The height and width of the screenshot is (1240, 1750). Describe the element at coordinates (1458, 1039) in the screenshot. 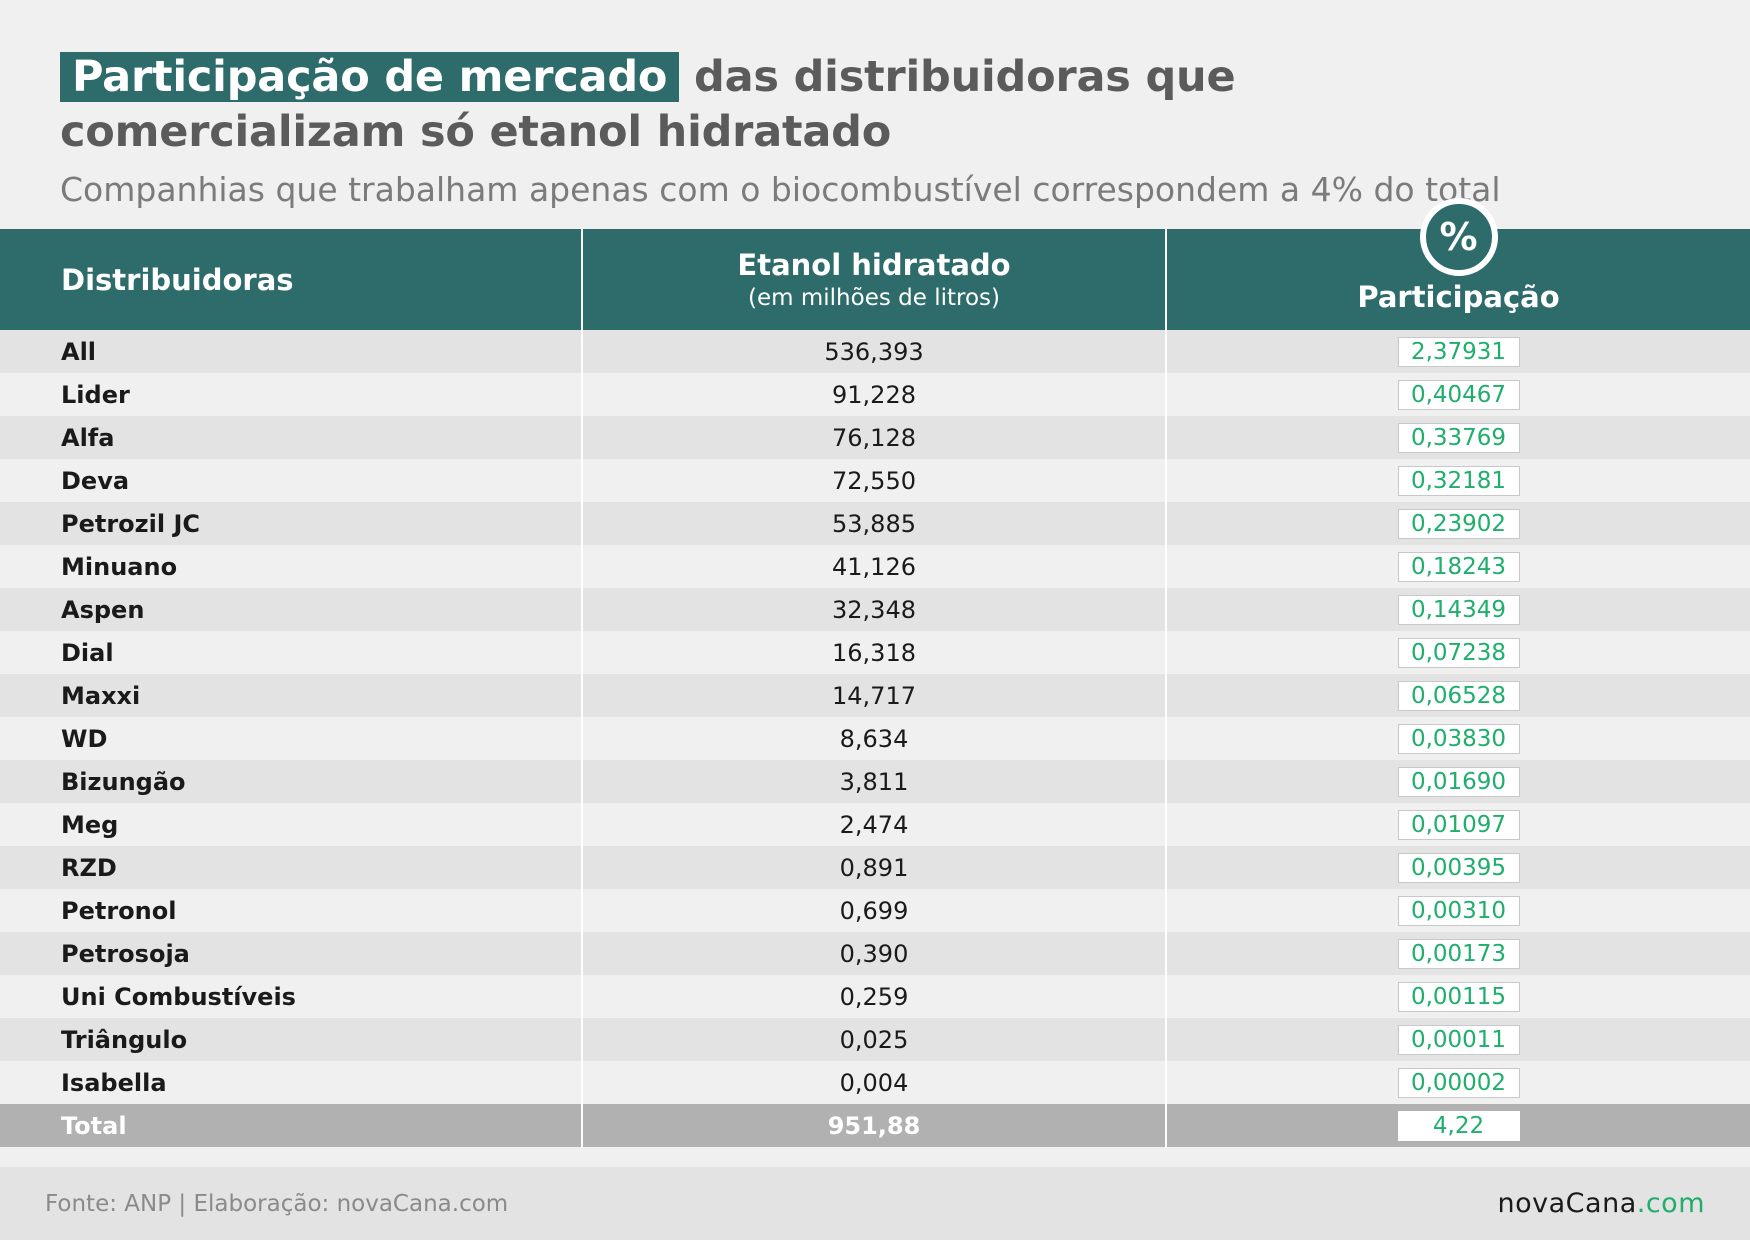

I see `participacao-cell: 0,00011` at that location.